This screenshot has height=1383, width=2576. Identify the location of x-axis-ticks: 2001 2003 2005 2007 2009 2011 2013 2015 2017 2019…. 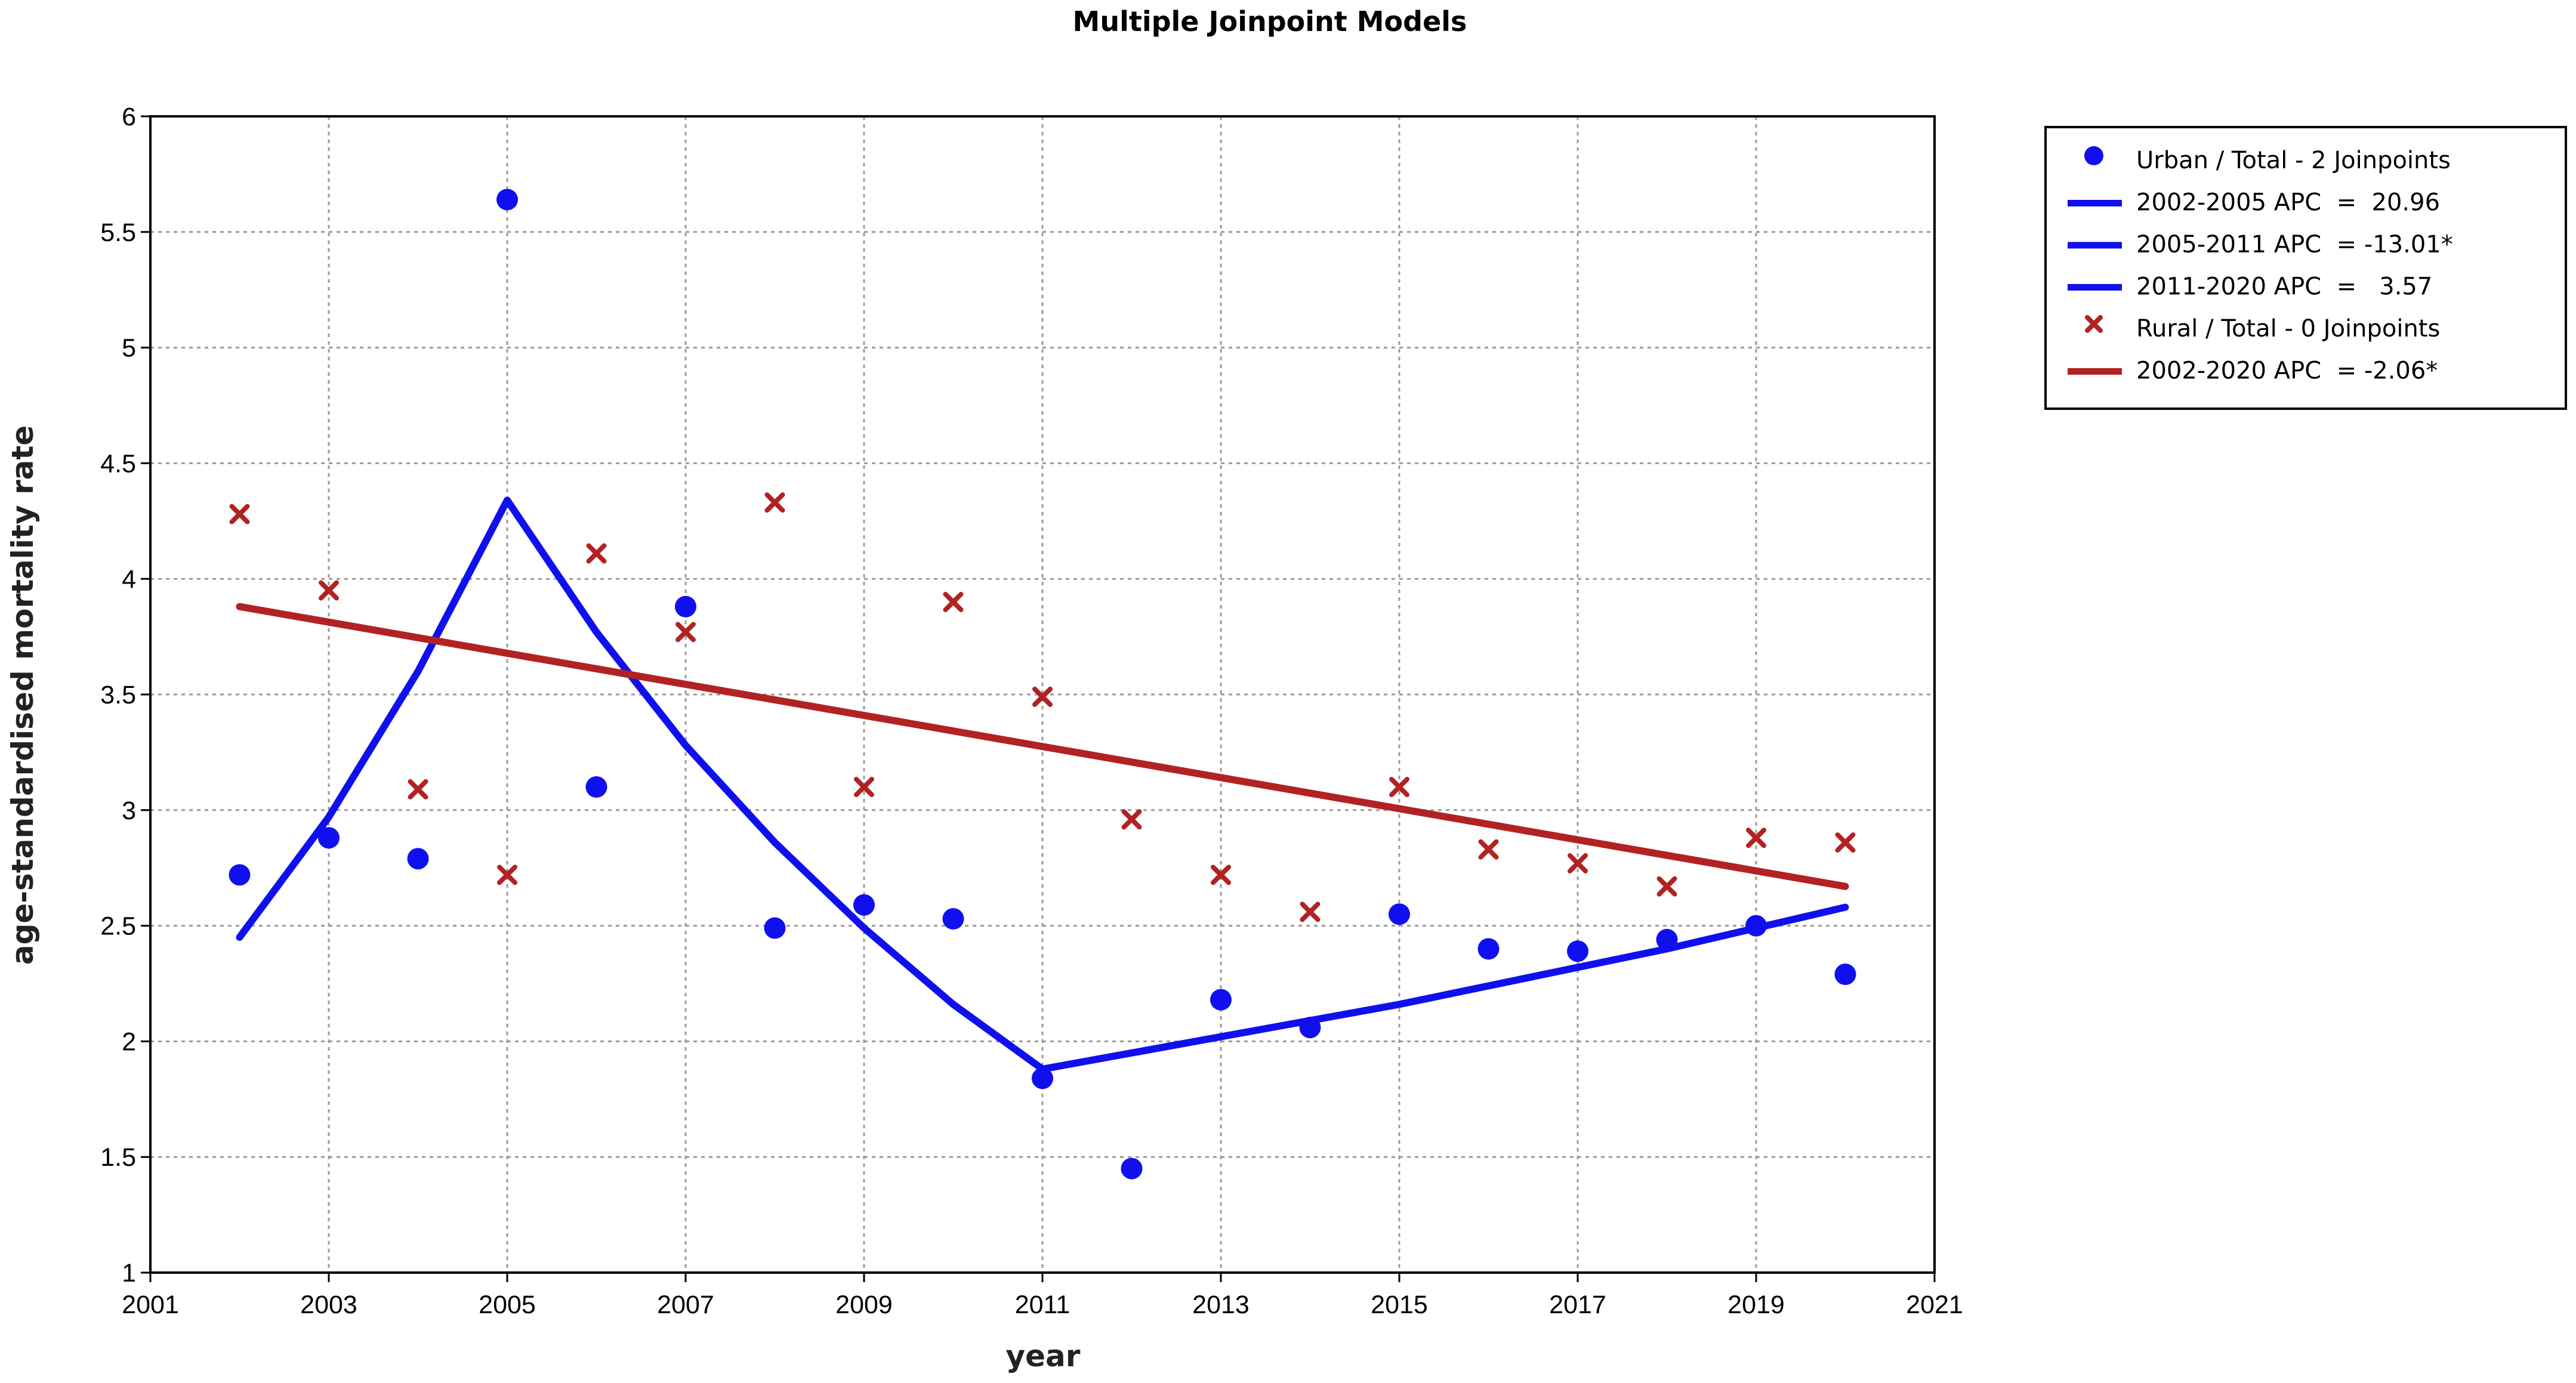
(1043, 1296).